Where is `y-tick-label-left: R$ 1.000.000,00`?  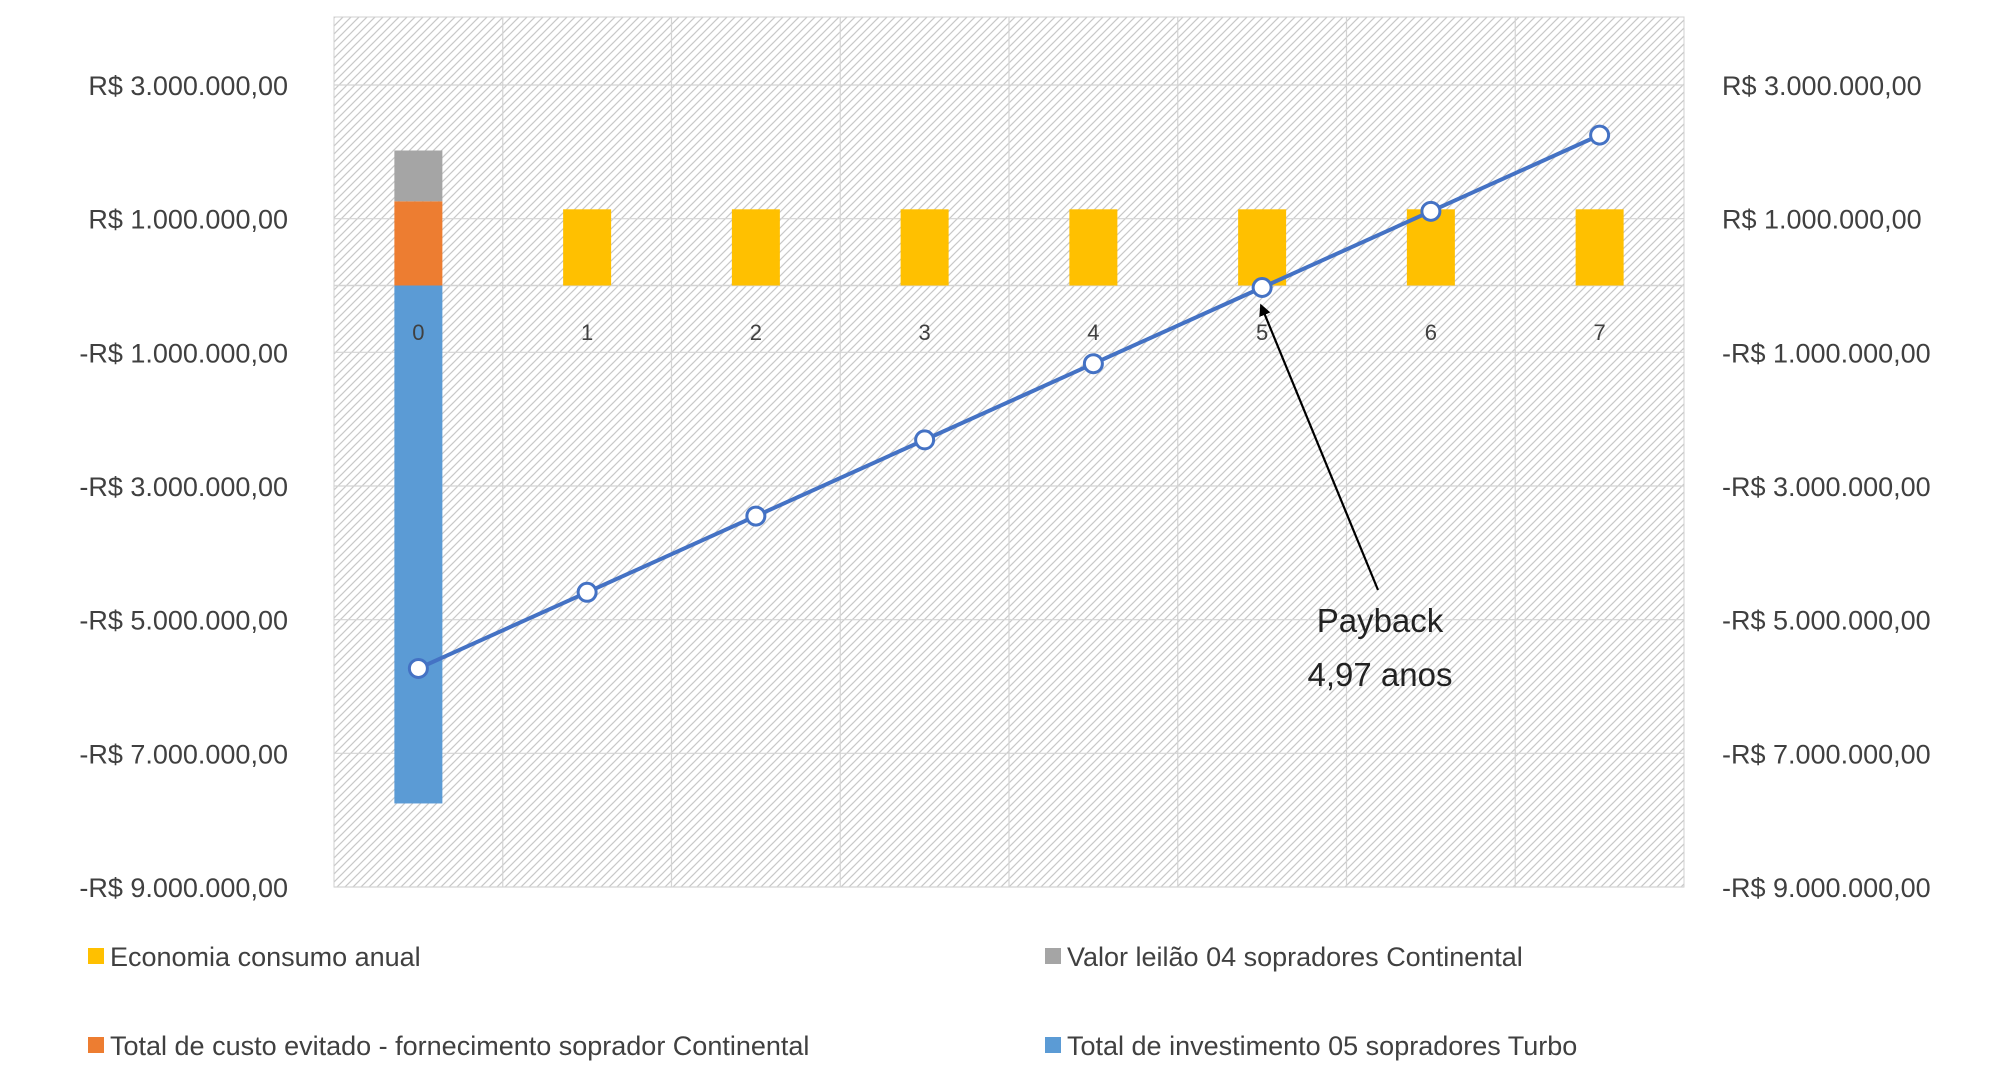 y-tick-label-left: R$ 1.000.000,00 is located at coordinates (188, 220).